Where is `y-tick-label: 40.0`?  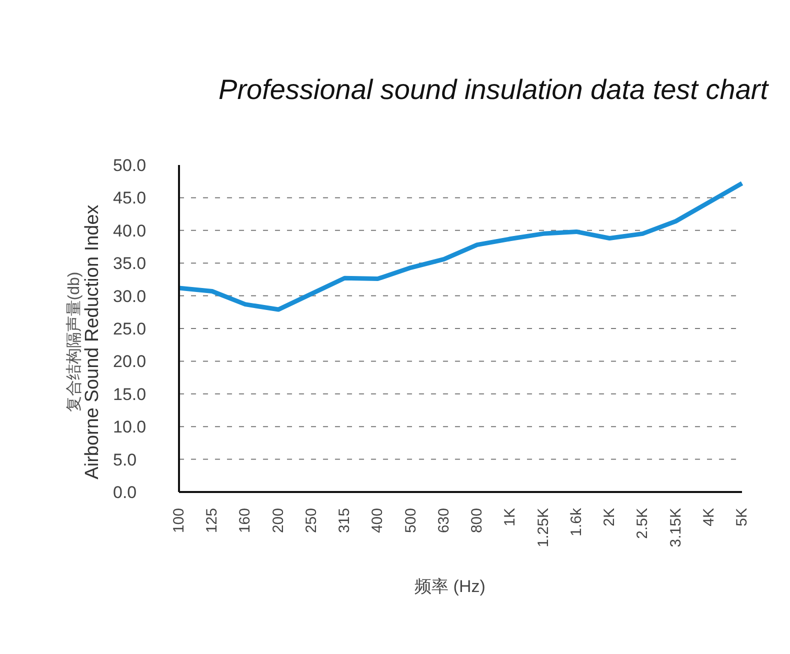 y-tick-label: 40.0 is located at coordinates (129, 230).